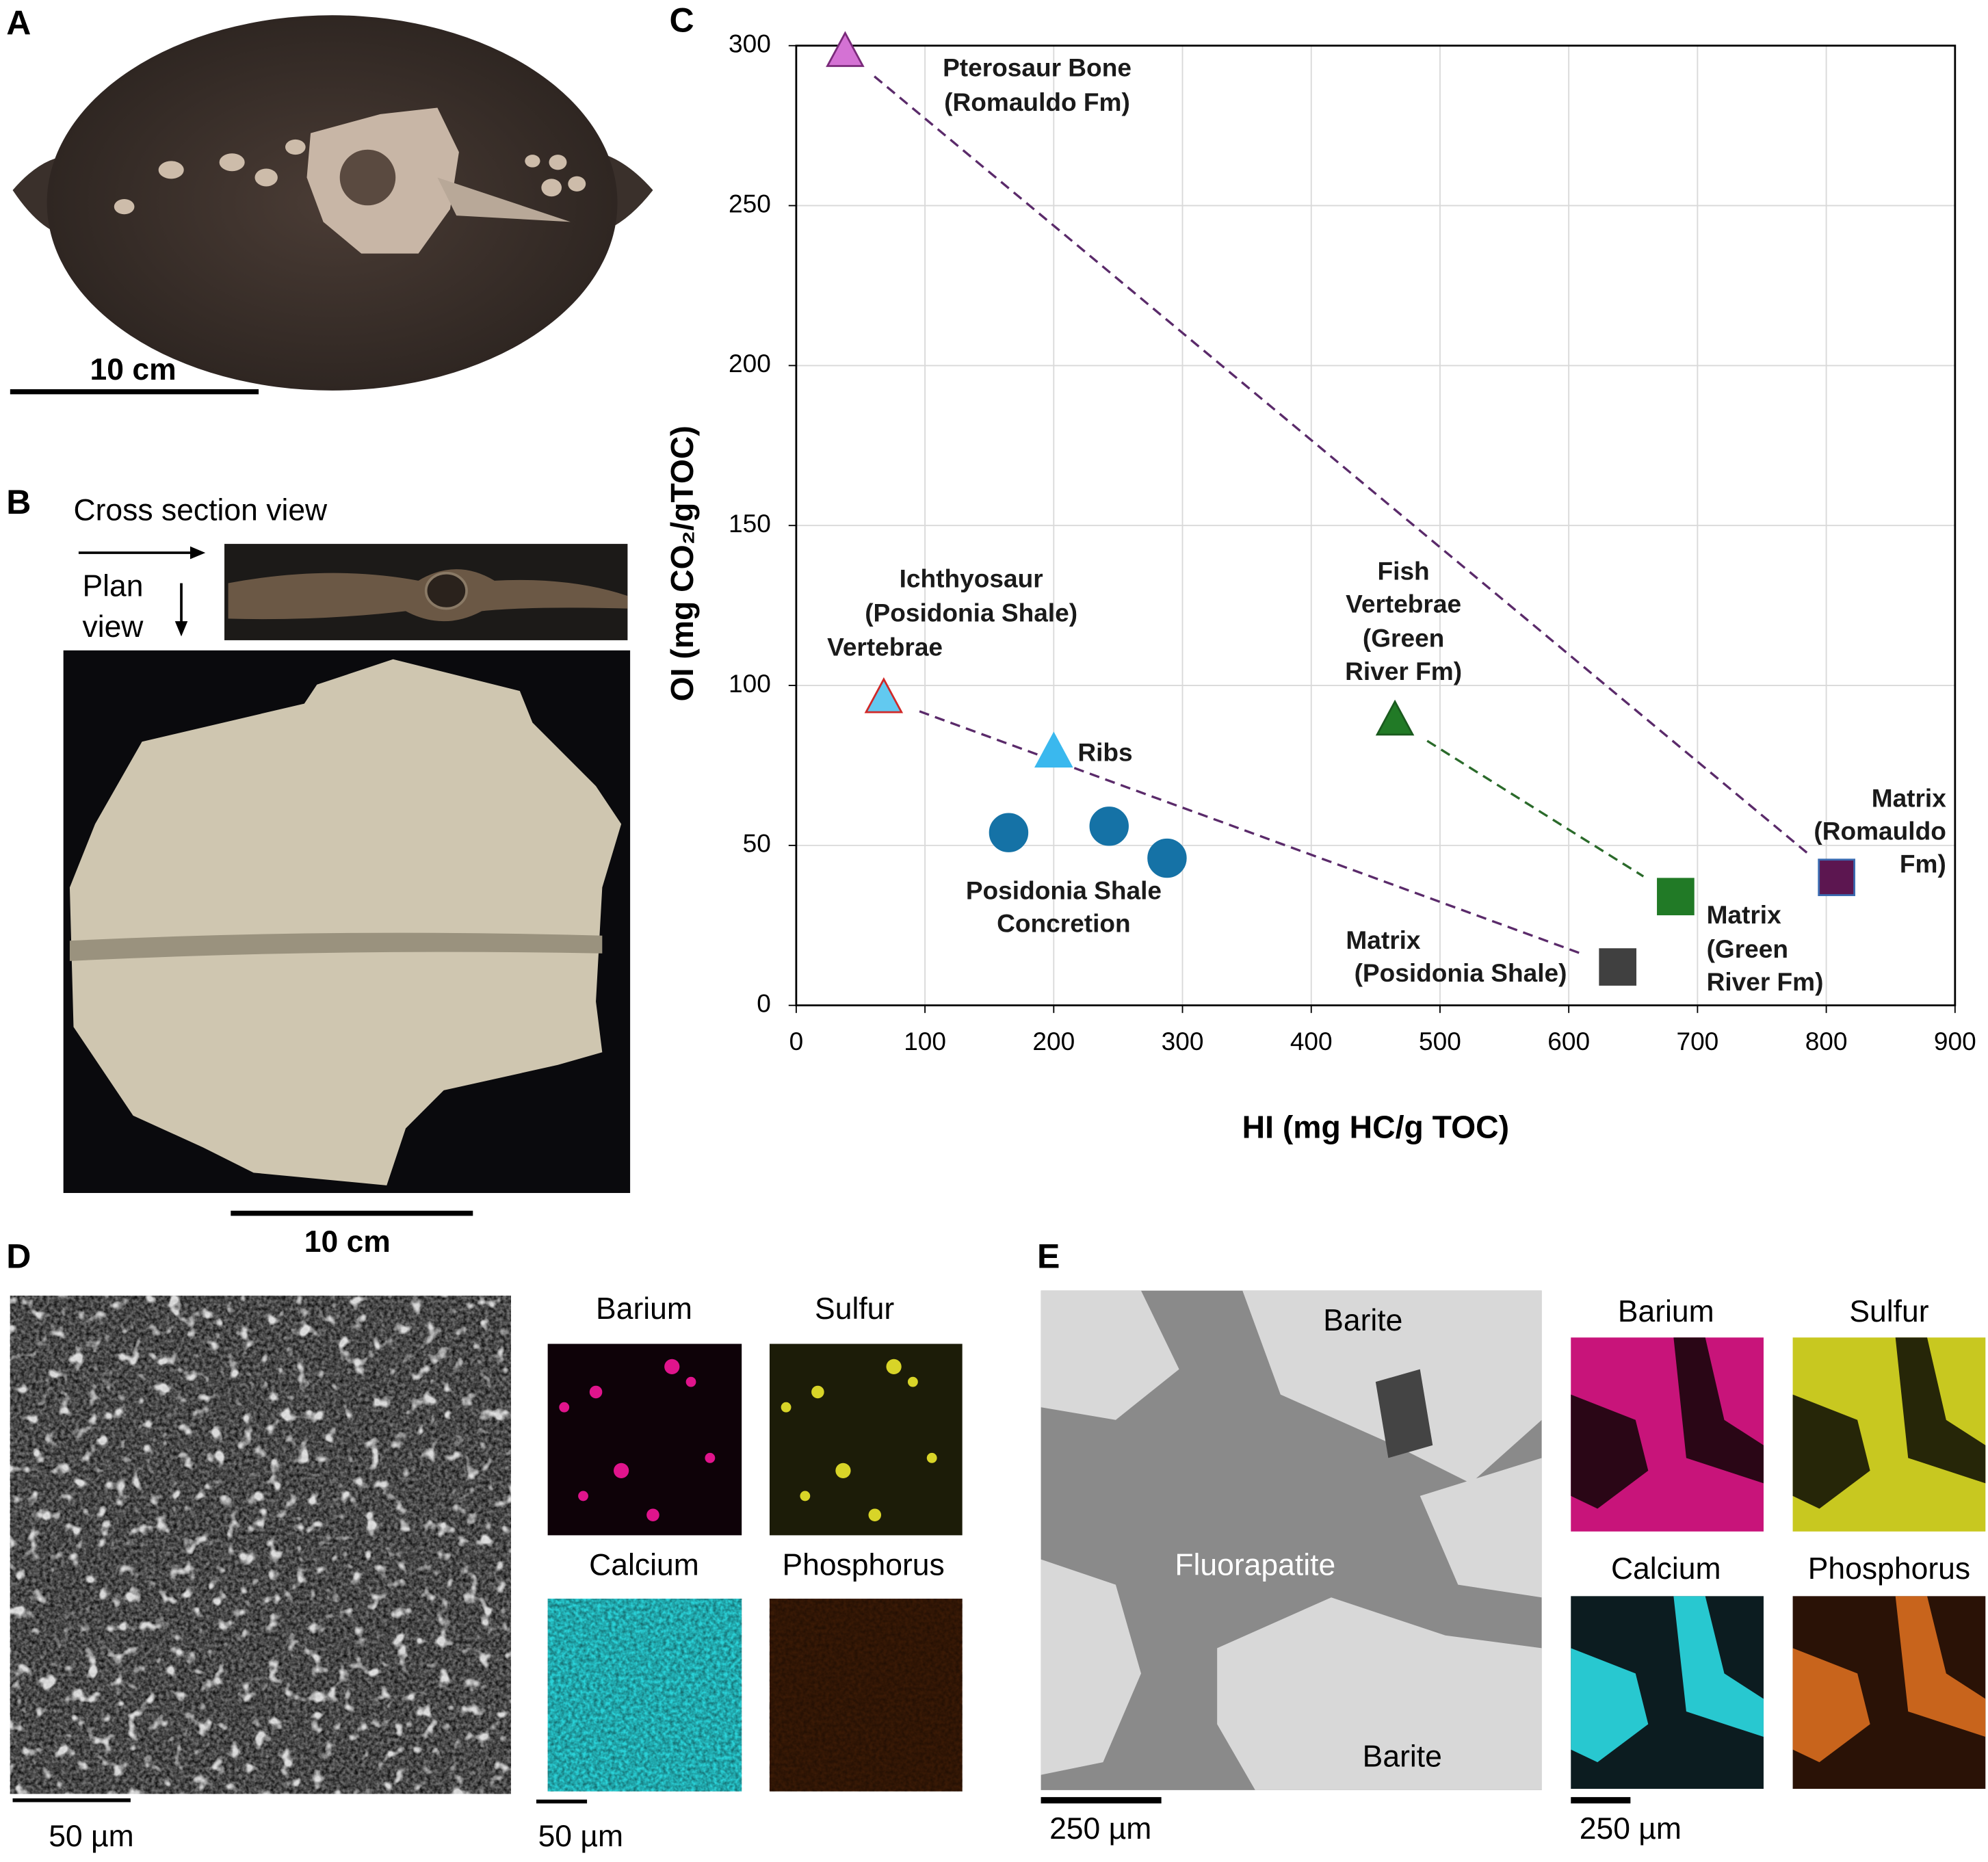  I want to click on x-tick-label: 800, so click(1827, 1041).